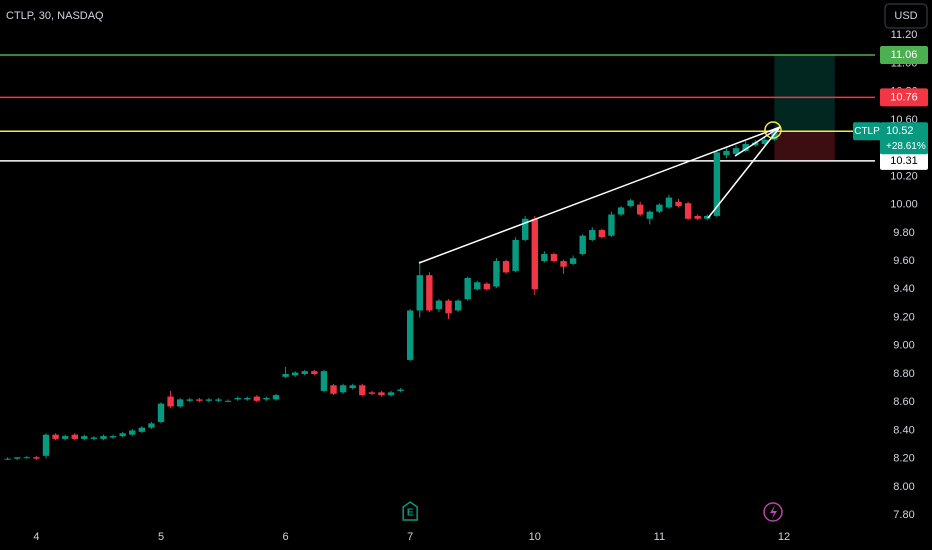 The image size is (932, 550). What do you see at coordinates (804, 108) in the screenshot?
I see `position-box` at bounding box center [804, 108].